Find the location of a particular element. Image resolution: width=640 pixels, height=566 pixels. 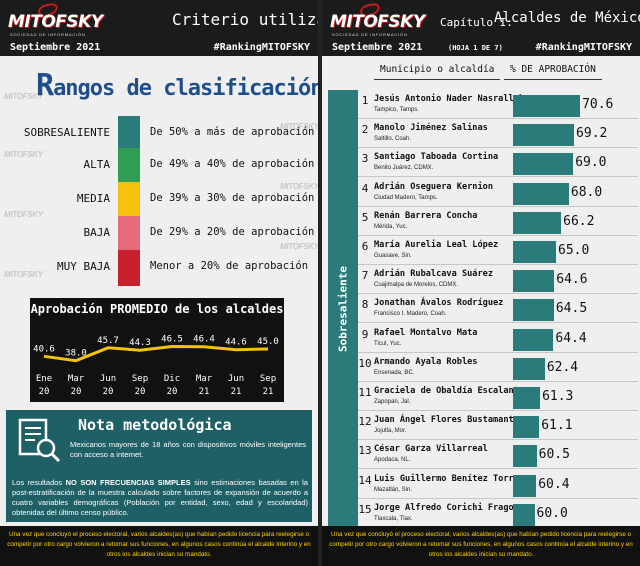

rank-number: 14 is located at coordinates (365, 480).